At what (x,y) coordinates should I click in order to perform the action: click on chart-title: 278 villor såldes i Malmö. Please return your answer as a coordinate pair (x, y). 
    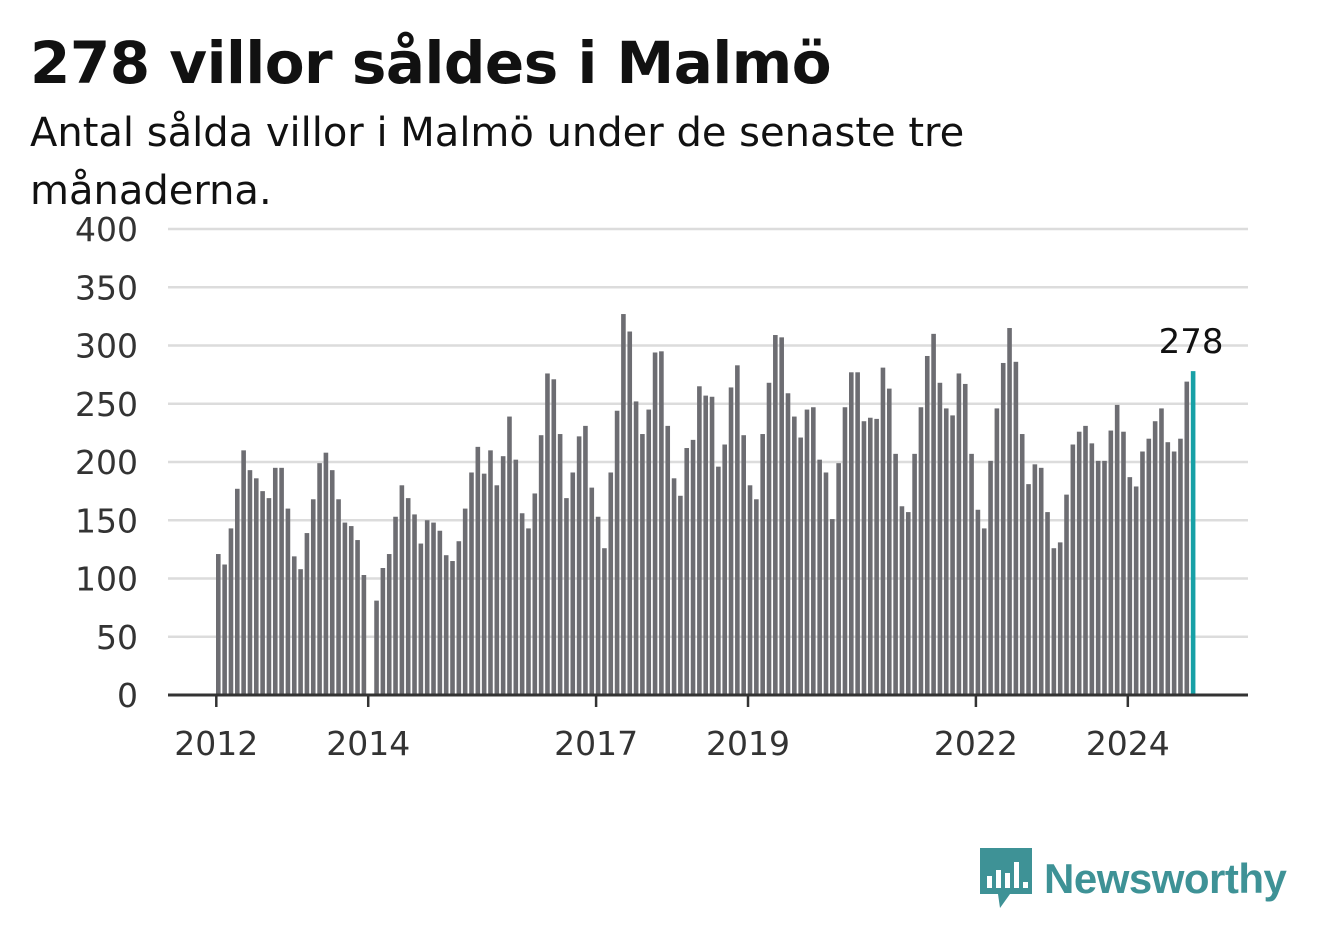
    Looking at the image, I should click on (431, 63).